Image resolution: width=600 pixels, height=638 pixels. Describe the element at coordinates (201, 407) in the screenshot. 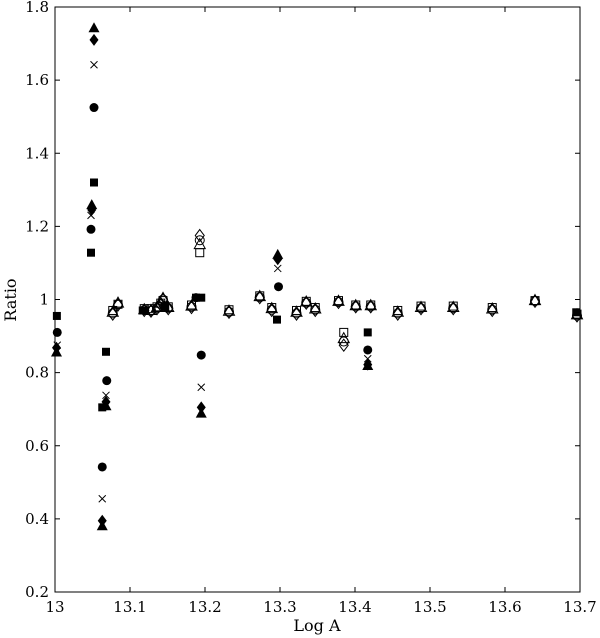

I see `filled-diamond-marker` at that location.